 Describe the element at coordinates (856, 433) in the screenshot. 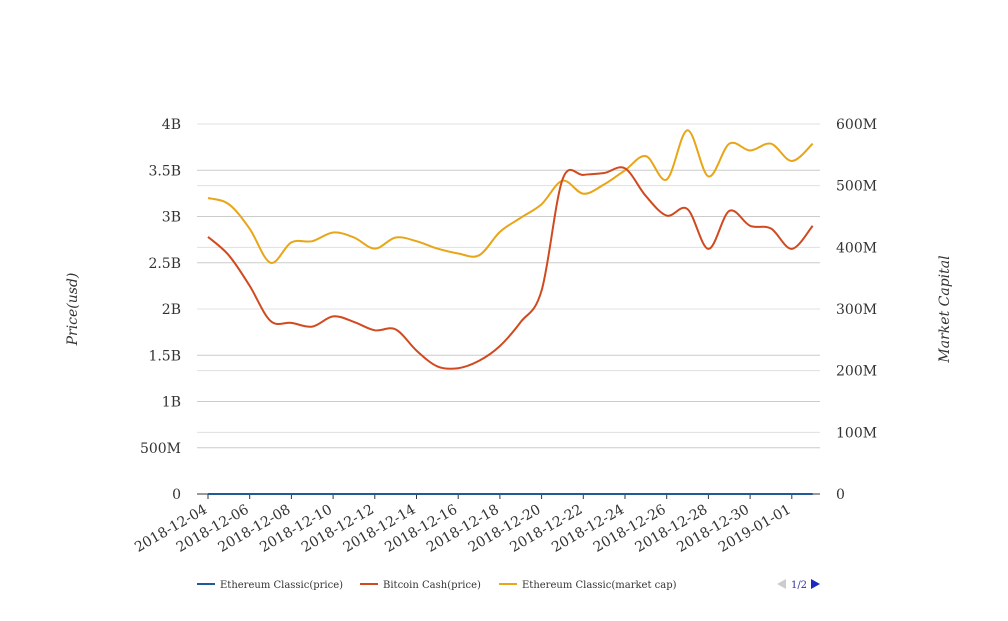

I see `y-right-tick-label: 100M` at that location.